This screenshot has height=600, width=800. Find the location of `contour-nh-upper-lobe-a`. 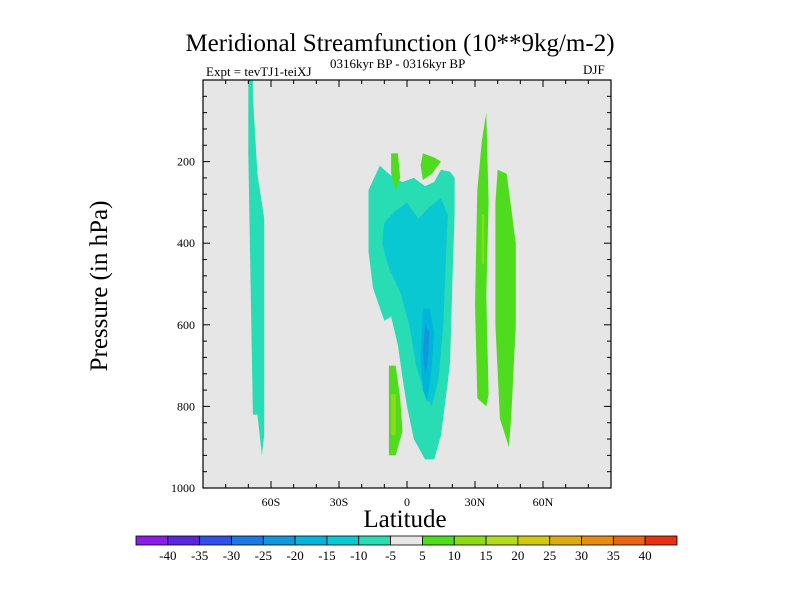

contour-nh-upper-lobe-a is located at coordinates (396, 172).